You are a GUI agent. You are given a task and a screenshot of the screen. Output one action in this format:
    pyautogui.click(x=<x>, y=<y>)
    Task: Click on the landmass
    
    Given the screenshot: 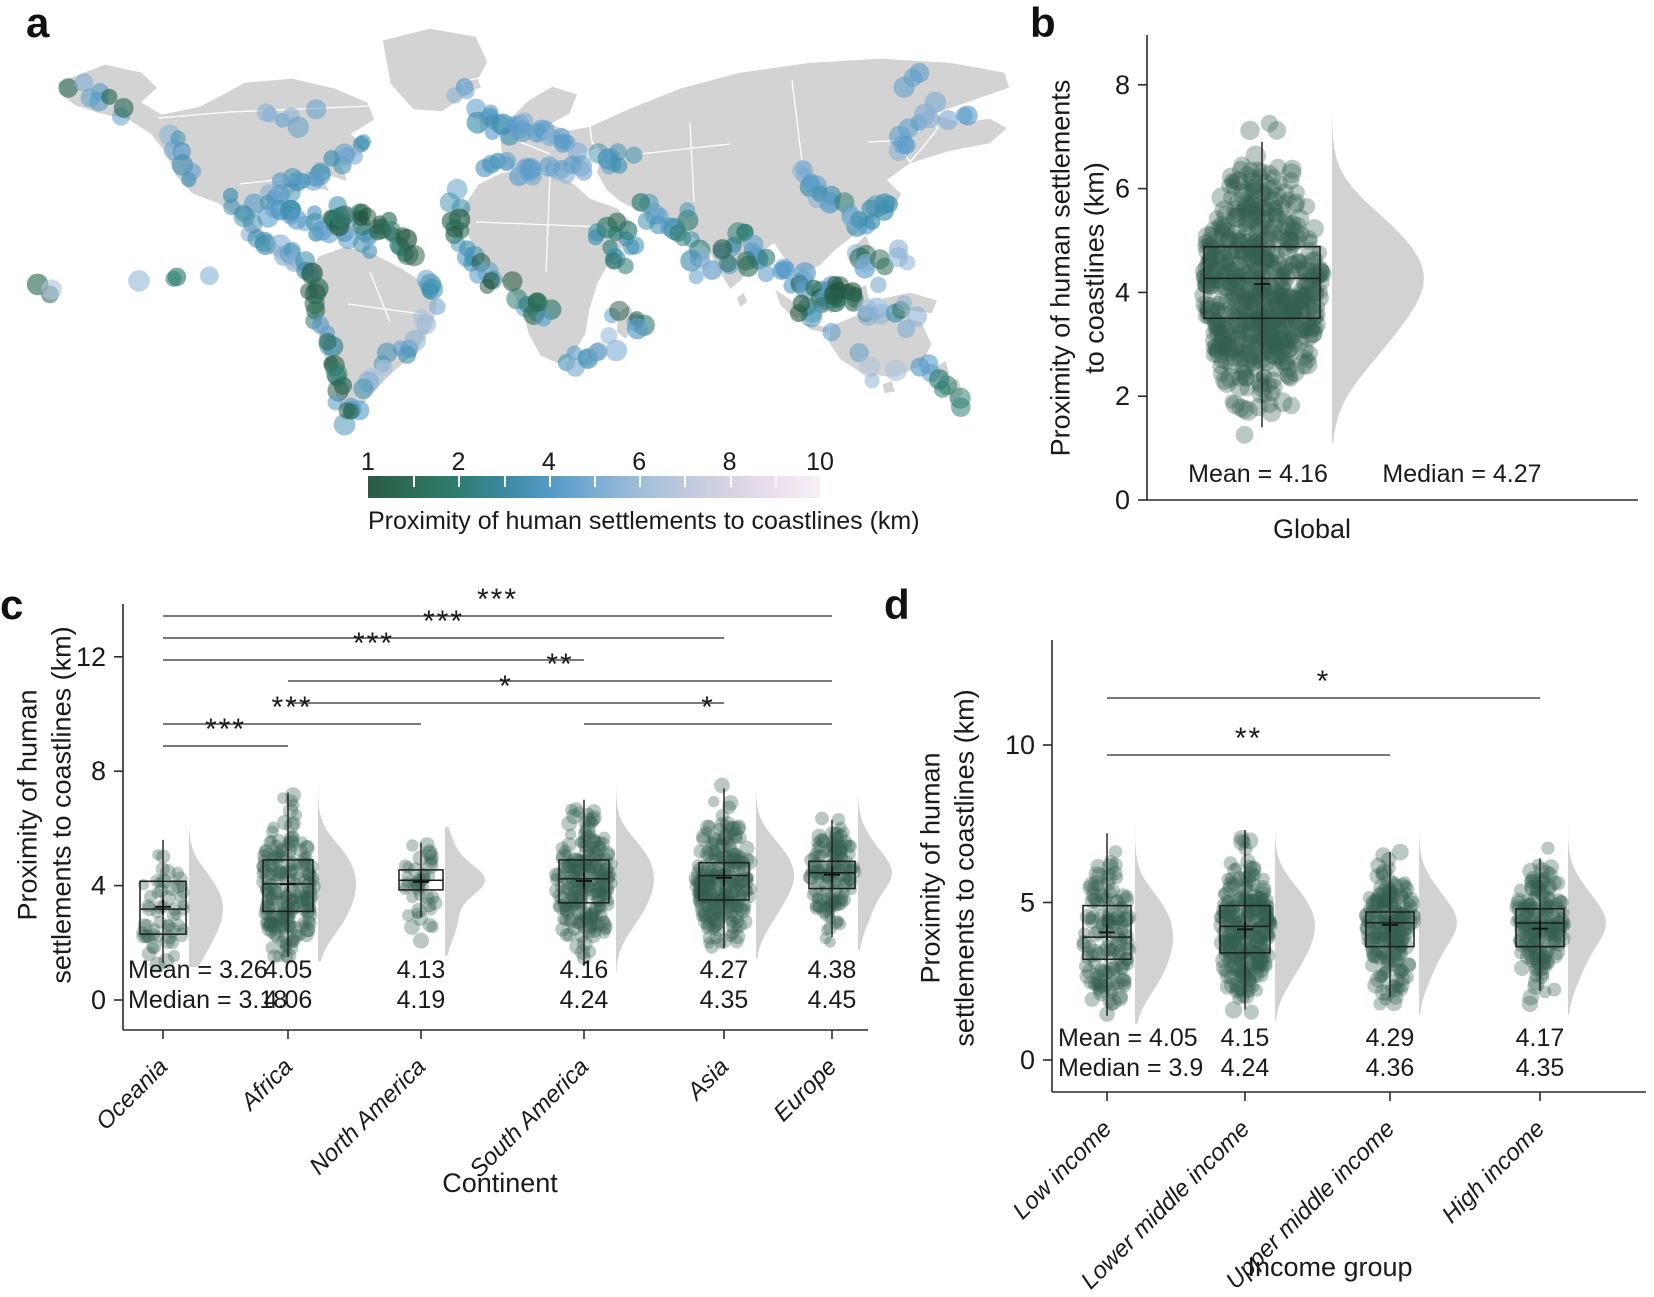 What is the action you would take?
    pyautogui.click(x=889, y=387)
    